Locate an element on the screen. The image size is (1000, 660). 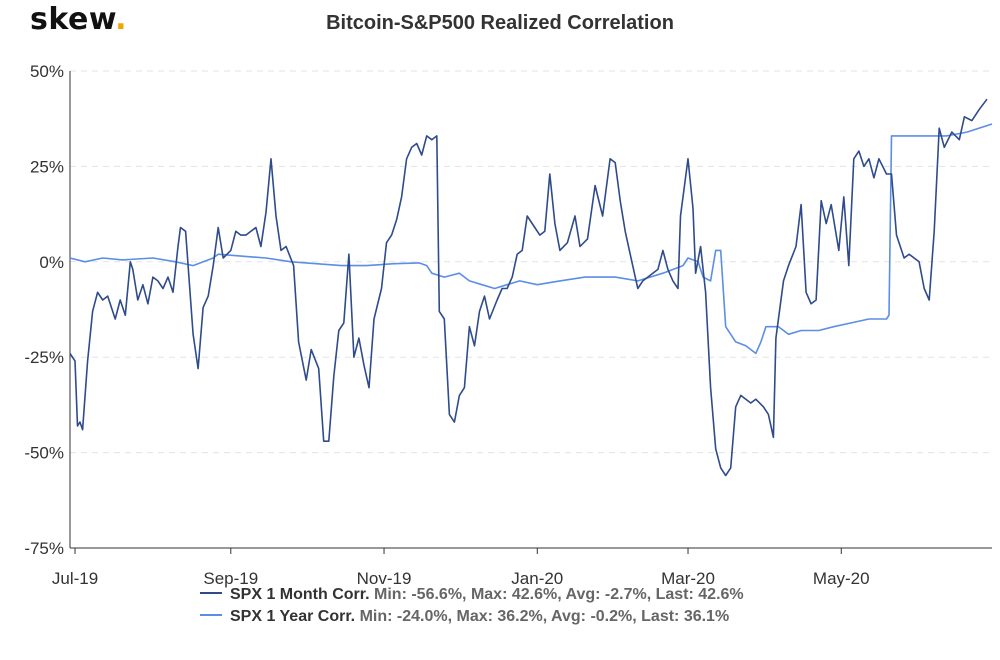
y-tick-label: 50% is located at coordinates (47, 71).